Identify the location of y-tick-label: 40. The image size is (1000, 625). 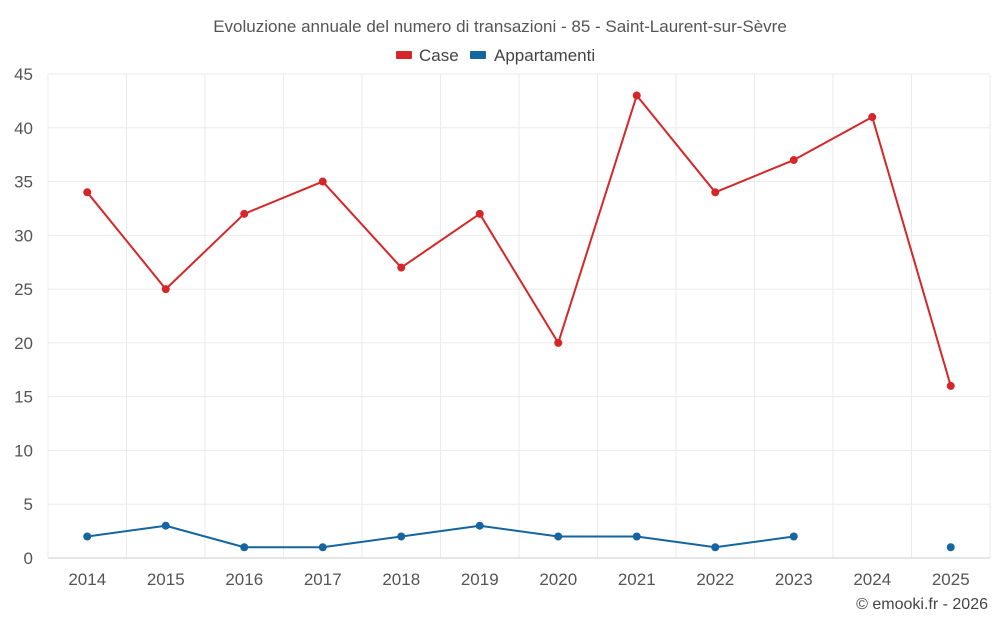
(23, 128).